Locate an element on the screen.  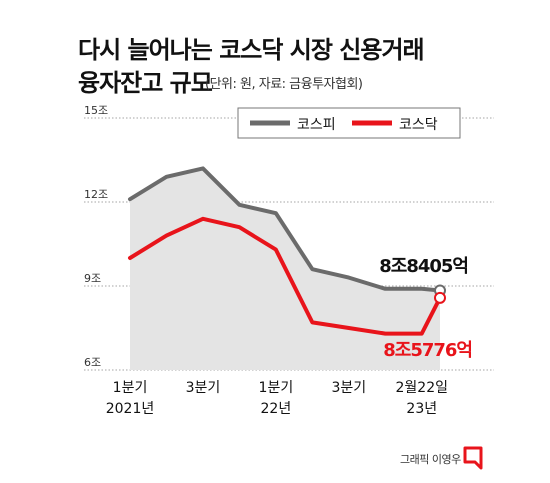
y-tick-label: 9조 is located at coordinates (92, 278).